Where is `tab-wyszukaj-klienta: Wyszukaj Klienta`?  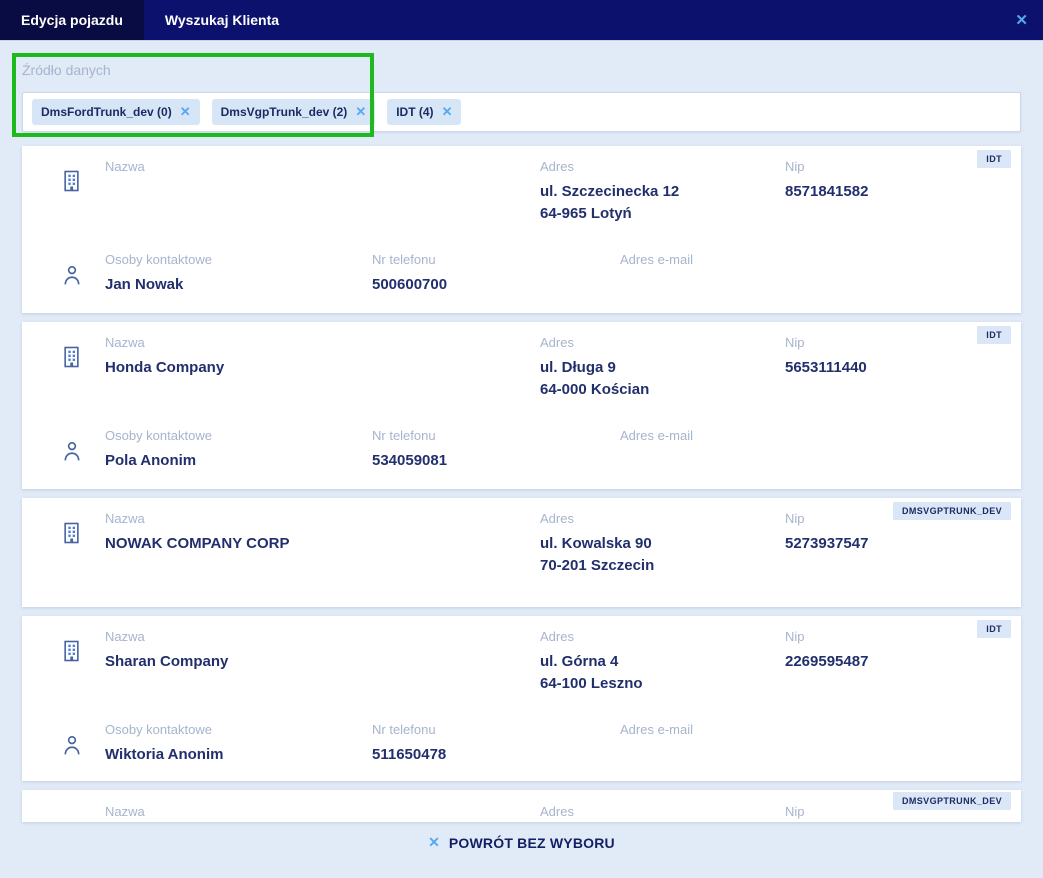
tab-wyszukaj-klienta: Wyszukaj Klienta is located at coordinates (222, 20).